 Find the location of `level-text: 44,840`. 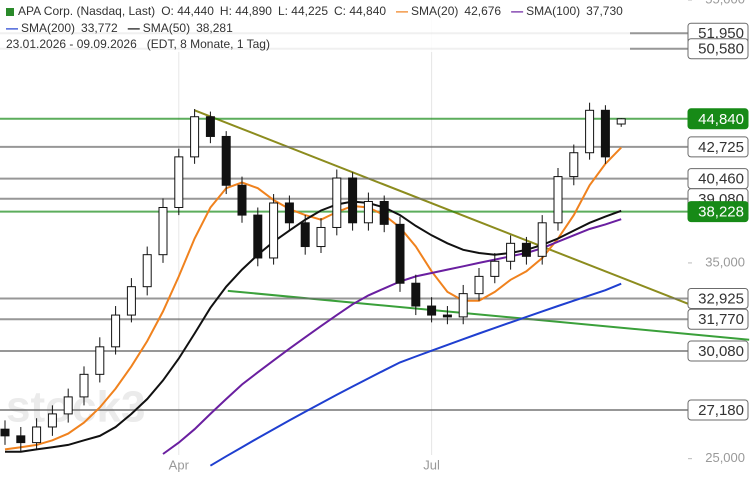

level-text: 44,840 is located at coordinates (721, 119).